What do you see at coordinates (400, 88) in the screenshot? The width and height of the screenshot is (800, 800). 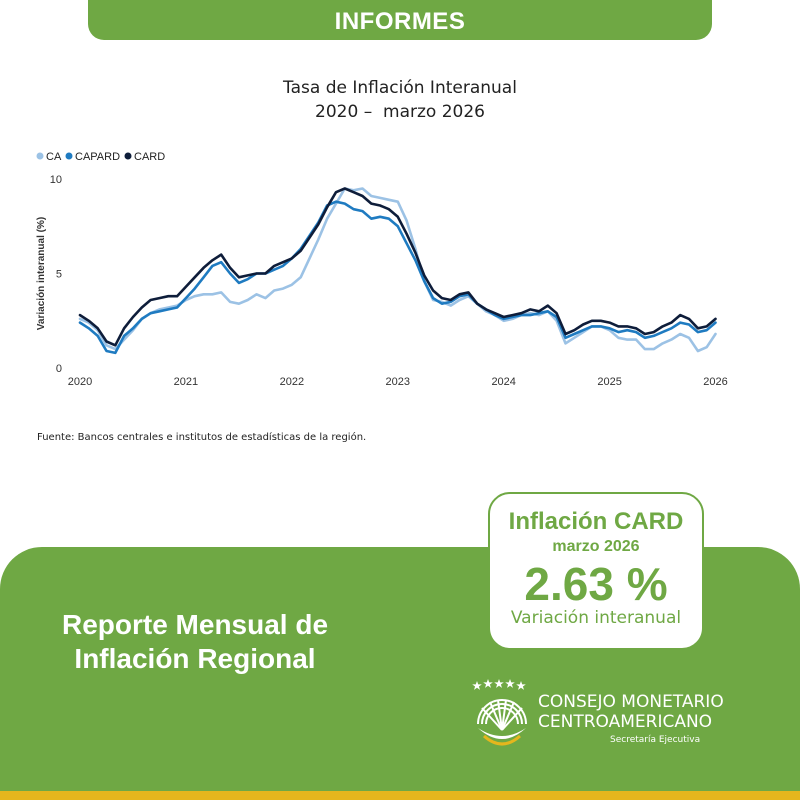 I see `chart-title: Tasa de Inflación Interanual` at bounding box center [400, 88].